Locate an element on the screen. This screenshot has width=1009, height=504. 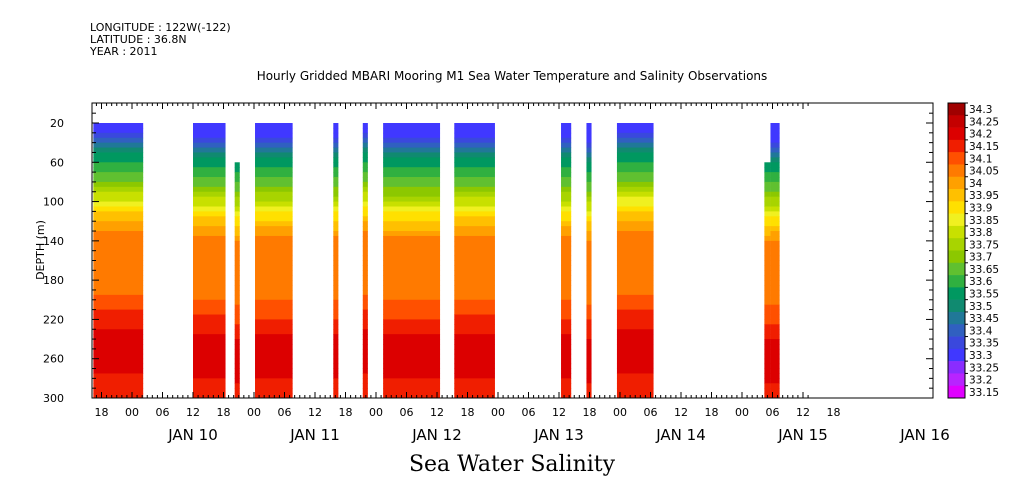
x-tick-label: 12 is located at coordinates (437, 412).